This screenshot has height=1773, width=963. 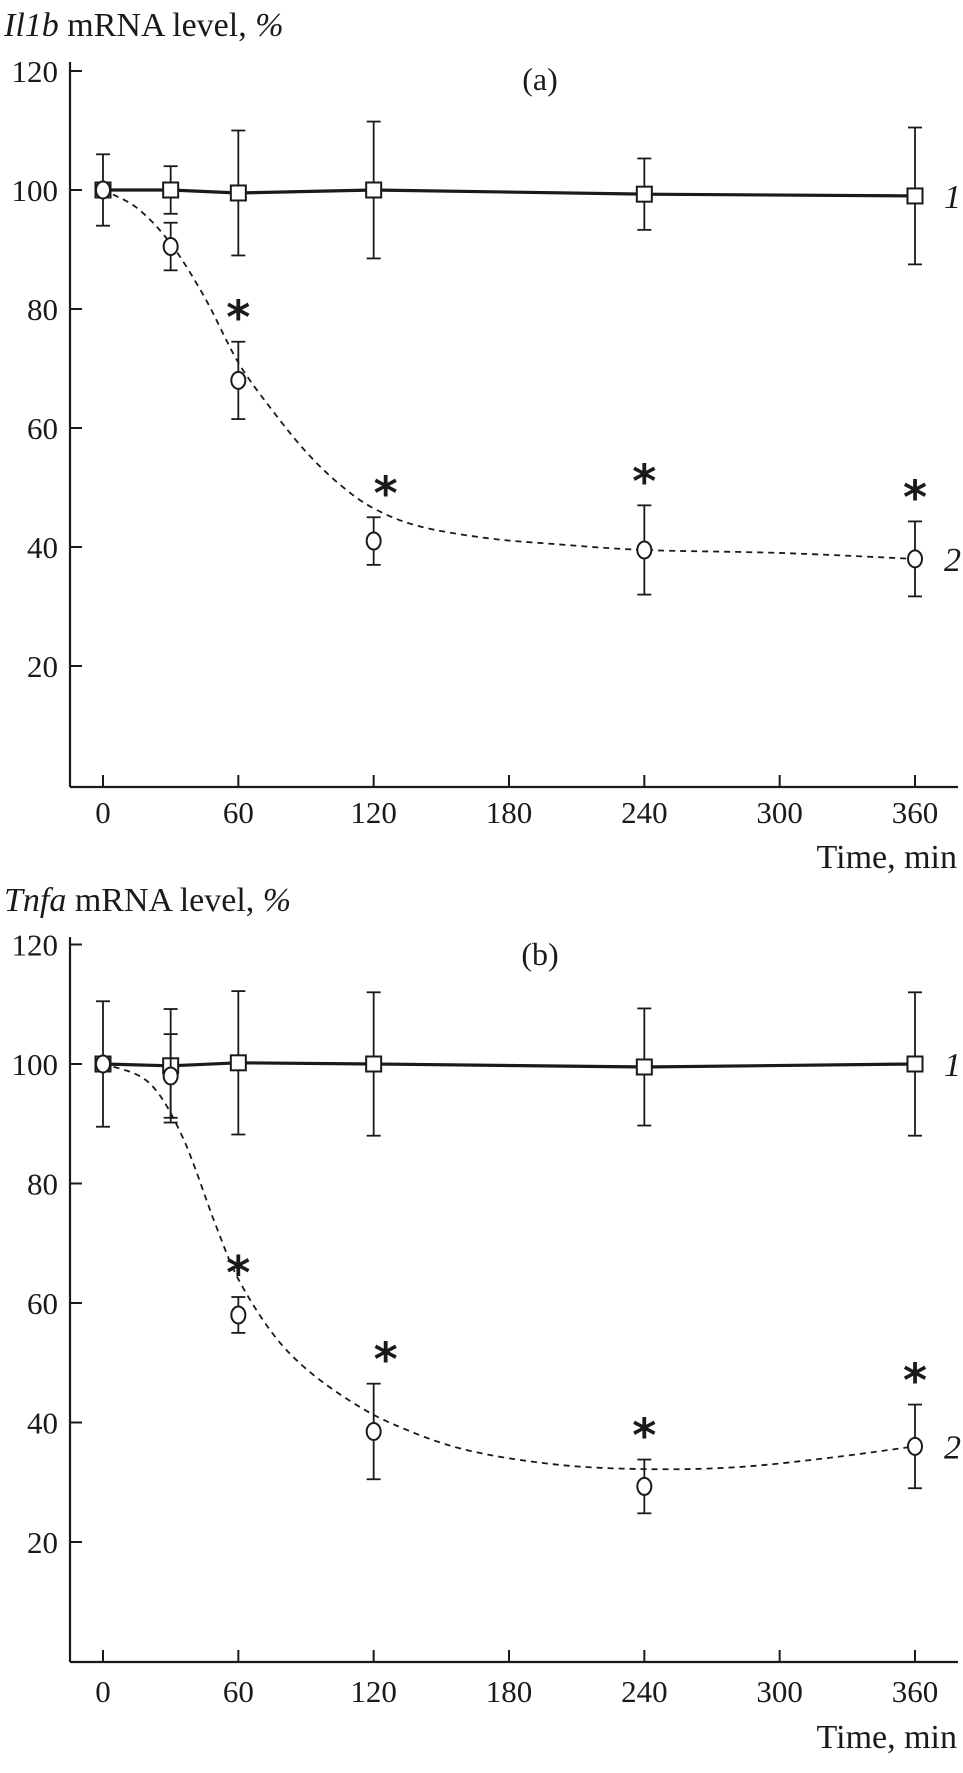 I want to click on panel-label: (a), so click(x=540, y=79).